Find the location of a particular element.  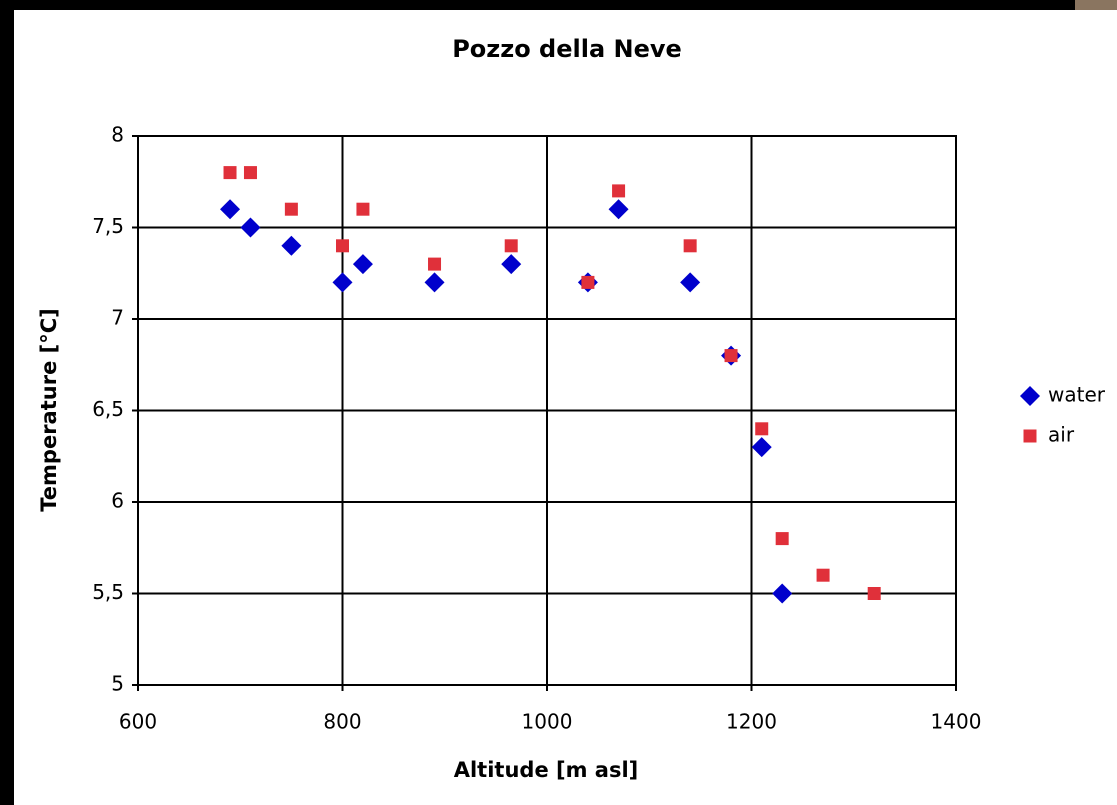

y-tick-label: 8 is located at coordinates (117, 135).